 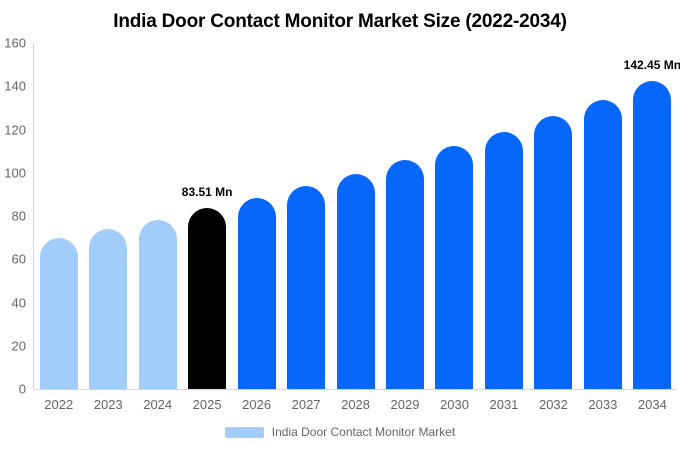 I want to click on y-tick-label: 40, so click(x=18, y=302).